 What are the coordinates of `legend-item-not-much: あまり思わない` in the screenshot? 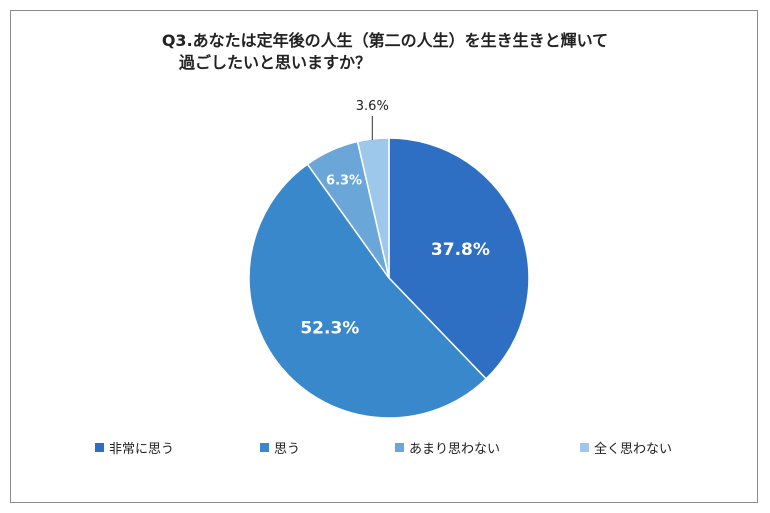 It's located at (447, 447).